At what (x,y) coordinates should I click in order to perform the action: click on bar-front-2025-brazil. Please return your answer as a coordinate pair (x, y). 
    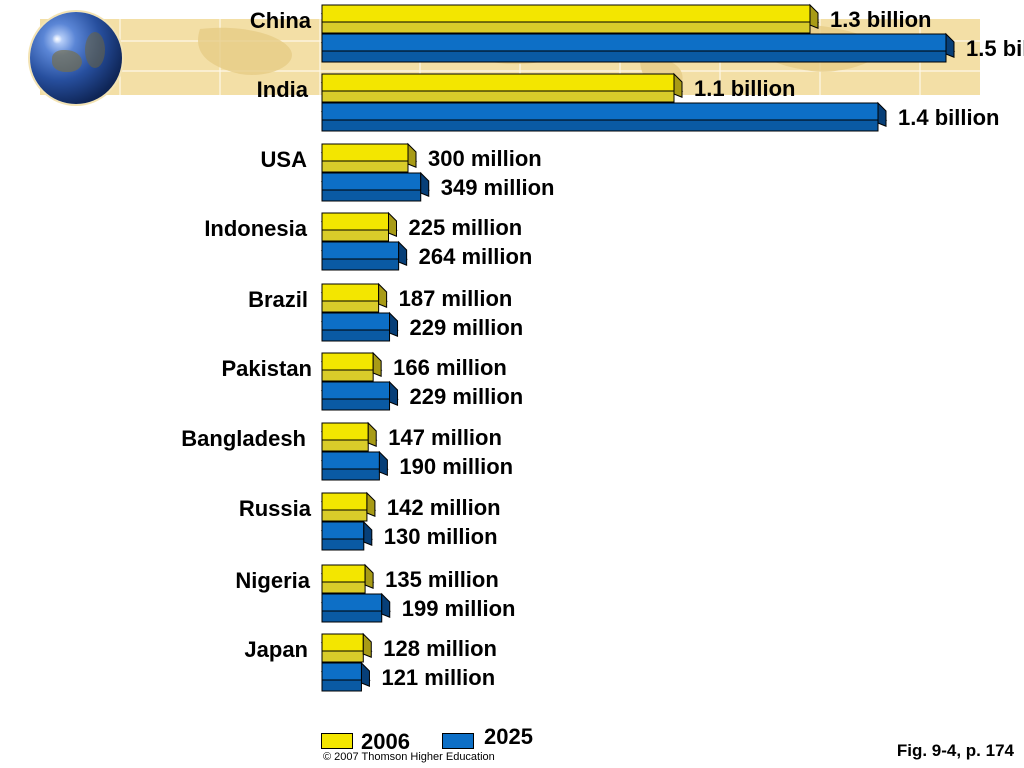
    Looking at the image, I should click on (356, 321).